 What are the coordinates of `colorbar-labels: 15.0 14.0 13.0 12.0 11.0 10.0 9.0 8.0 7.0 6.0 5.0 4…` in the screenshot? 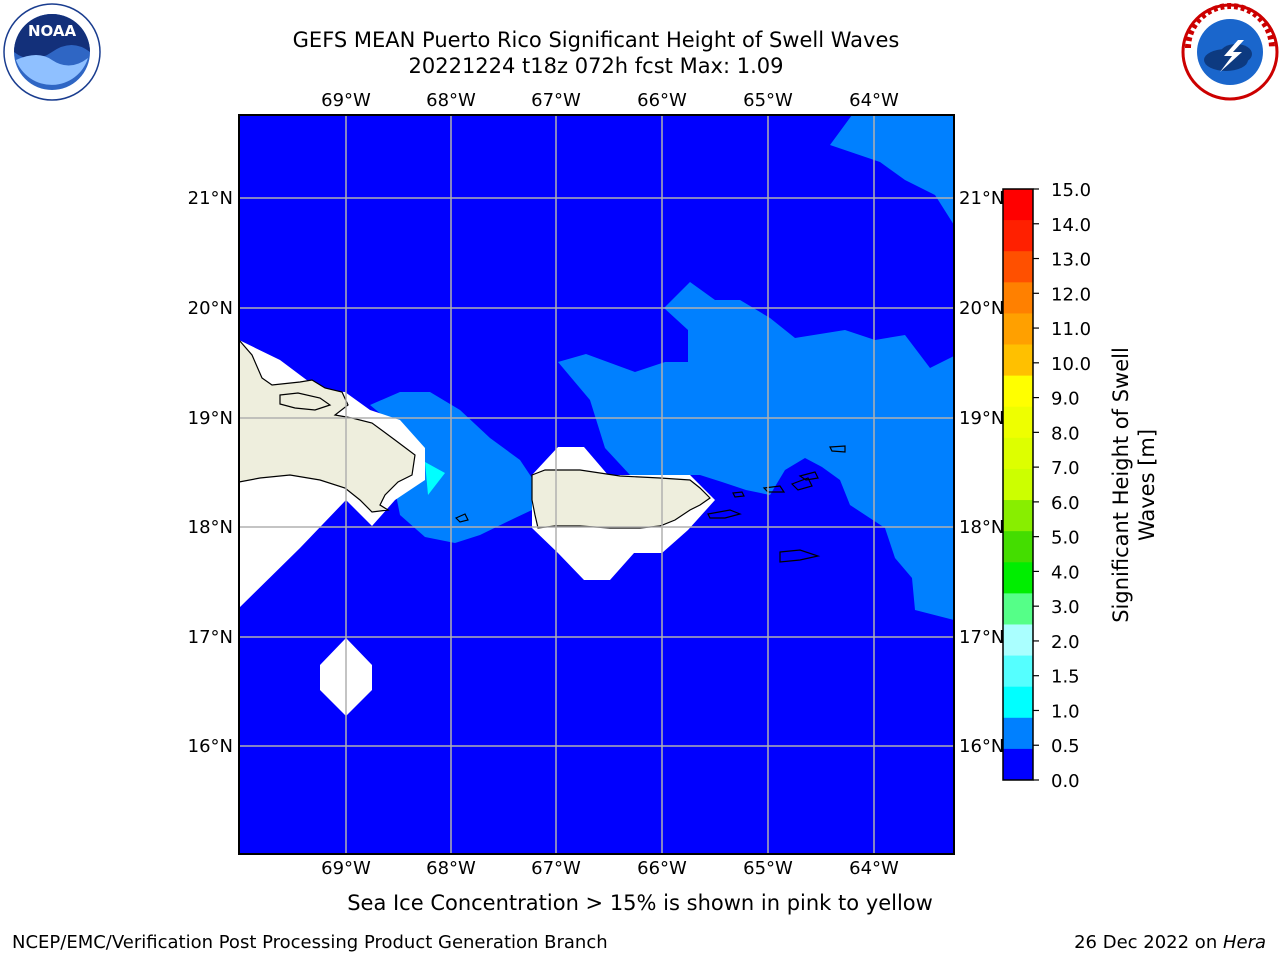 It's located at (1071, 486).